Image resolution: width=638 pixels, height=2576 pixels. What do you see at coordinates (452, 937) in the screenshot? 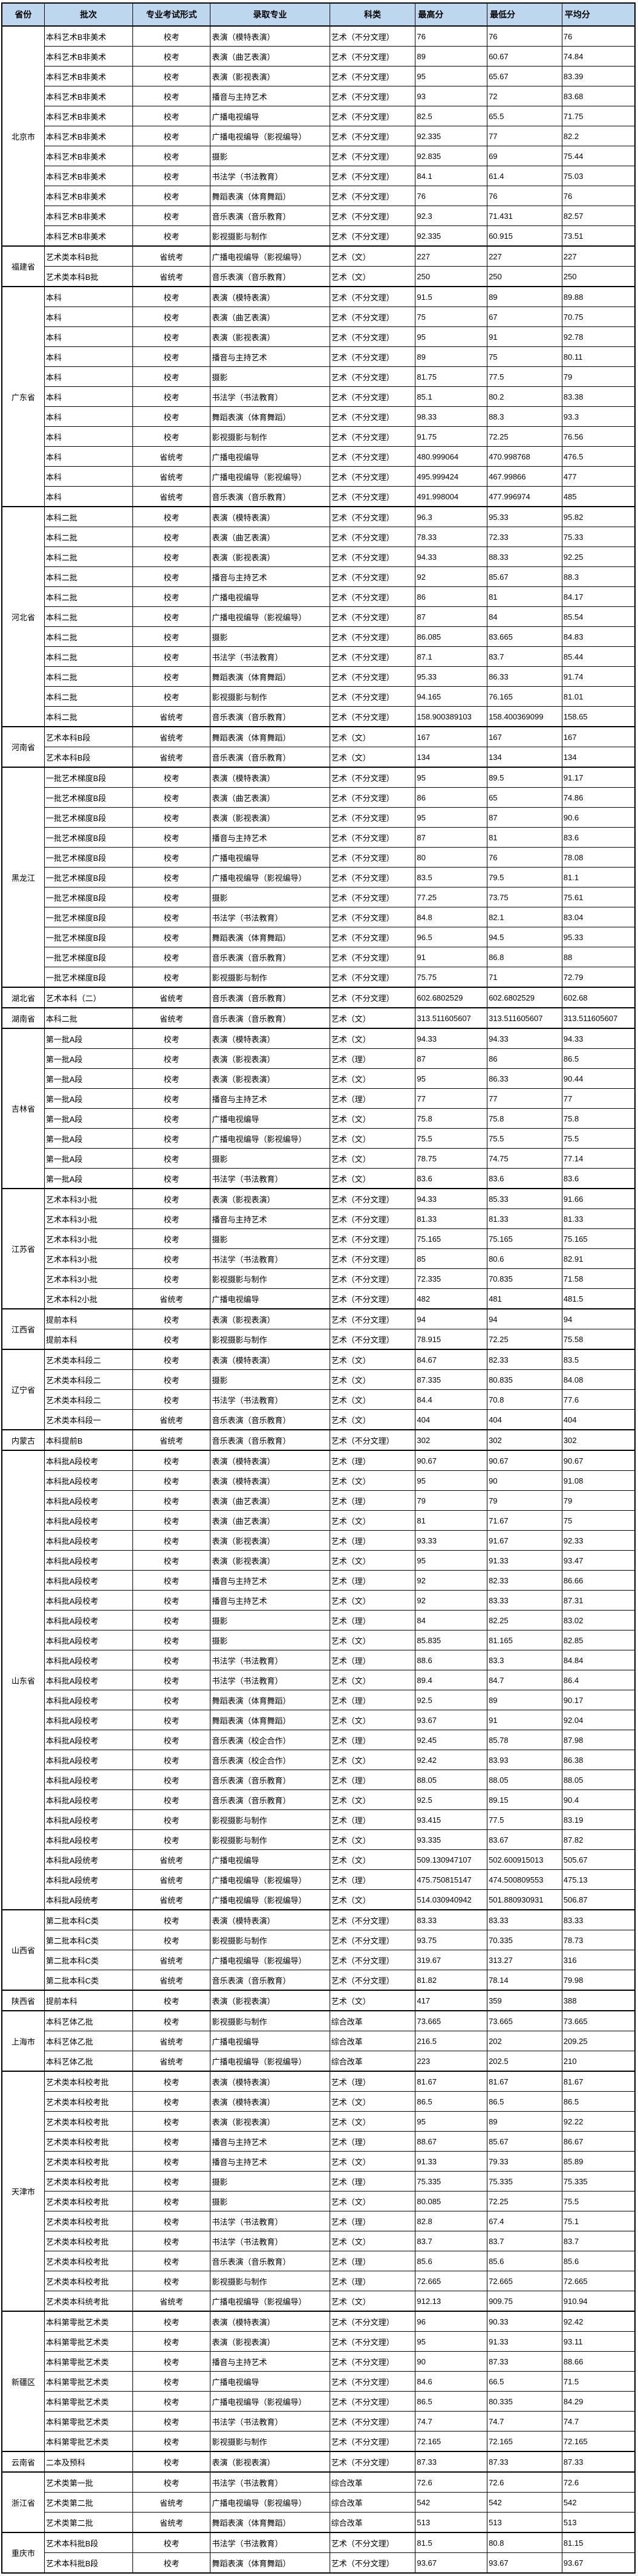
I see `max-score-cell: 96.5` at bounding box center [452, 937].